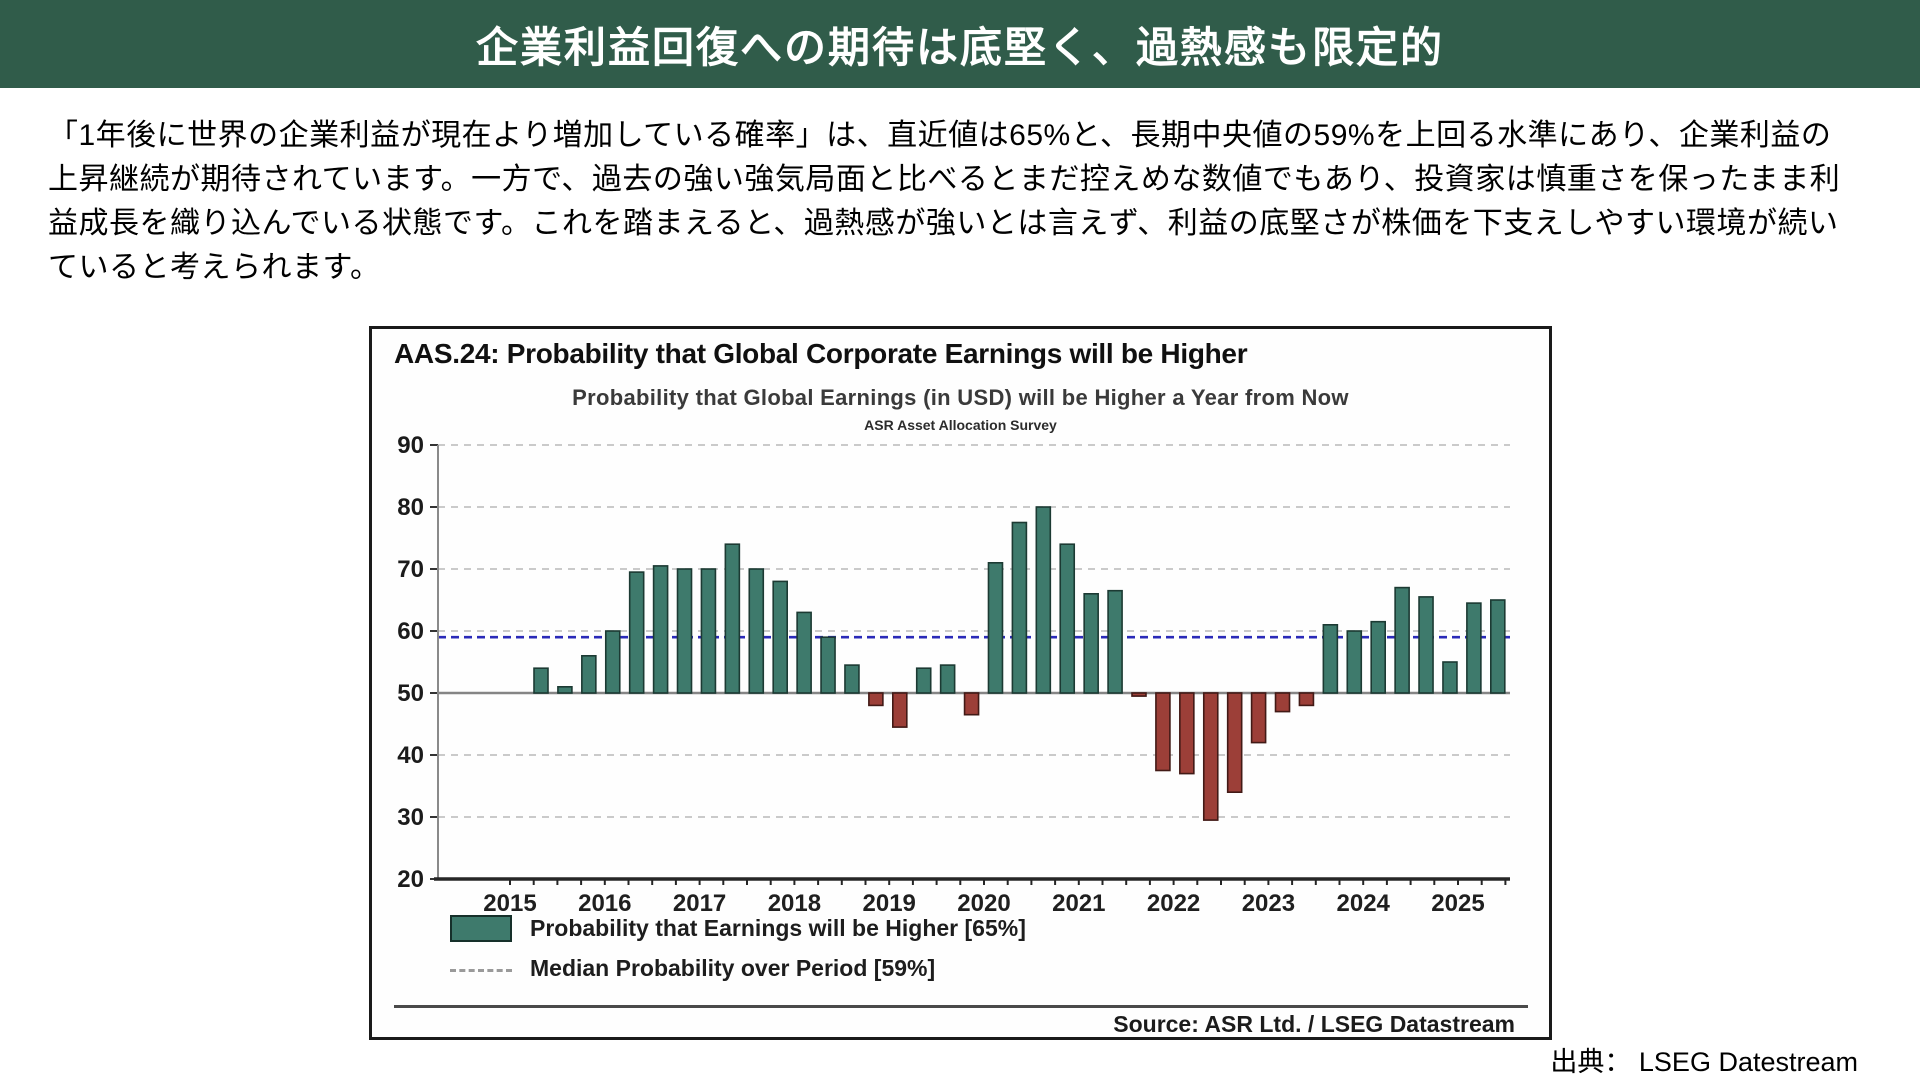 This screenshot has width=1920, height=1080. I want to click on bar-2021-Q3, so click(1139, 694).